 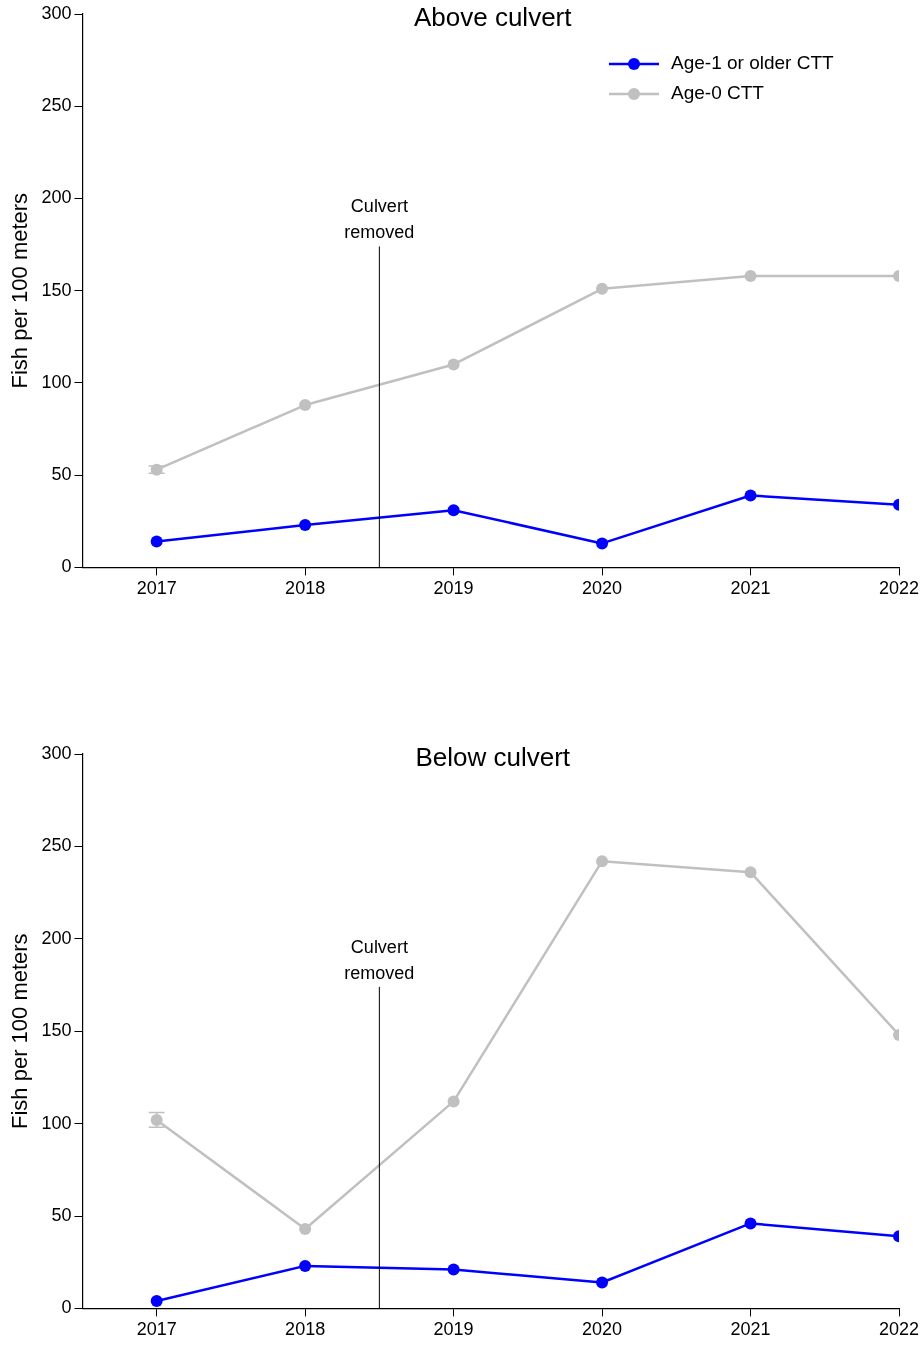 What do you see at coordinates (753, 63) in the screenshot?
I see `legend-label: Age-1 or older CTT` at bounding box center [753, 63].